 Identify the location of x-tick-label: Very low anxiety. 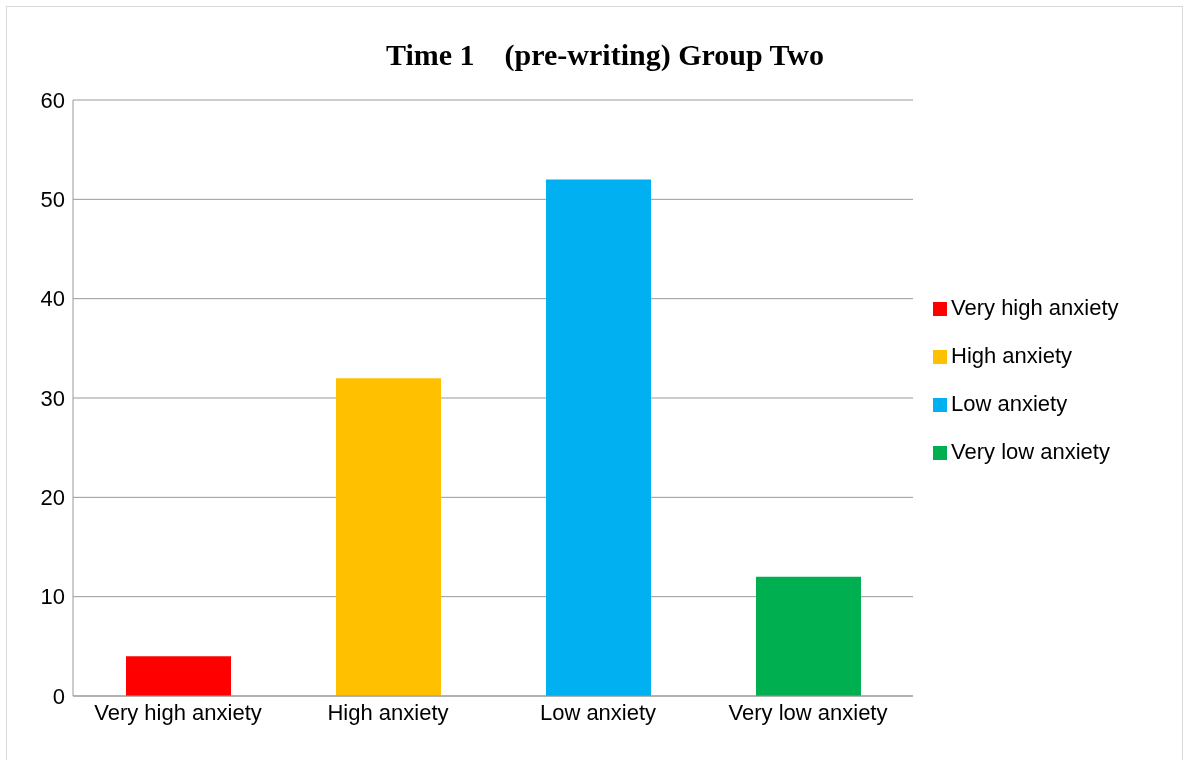
(808, 712).